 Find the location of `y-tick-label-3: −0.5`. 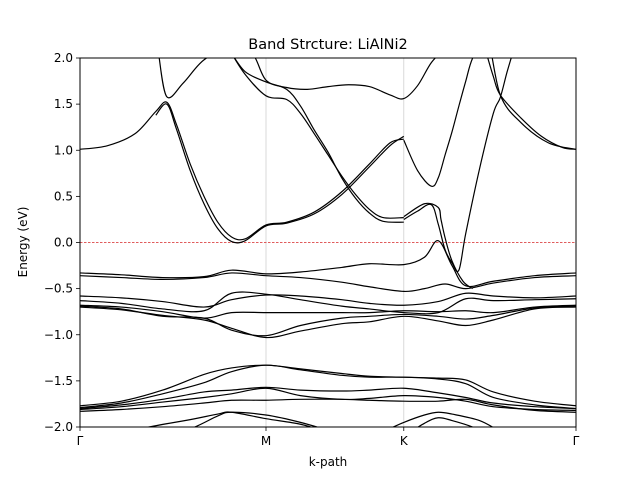

y-tick-label-3: −0.5 is located at coordinates (58, 289).